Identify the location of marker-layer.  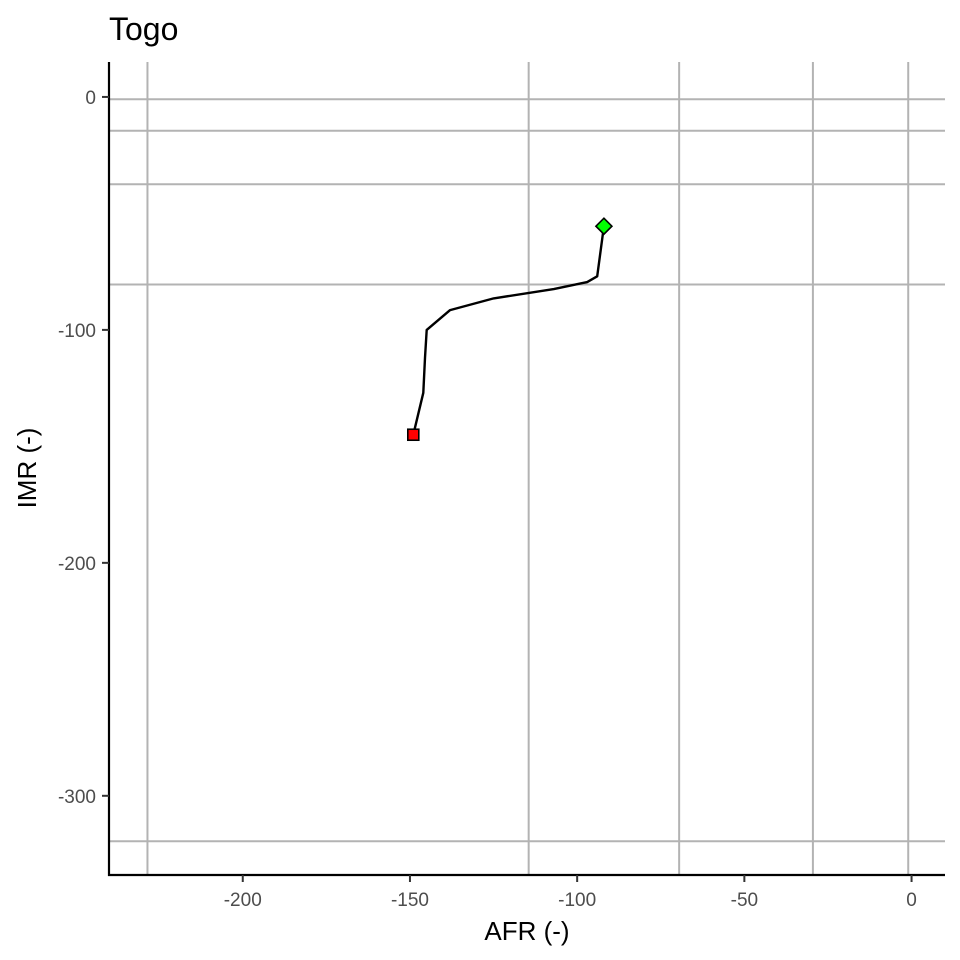
(510, 329).